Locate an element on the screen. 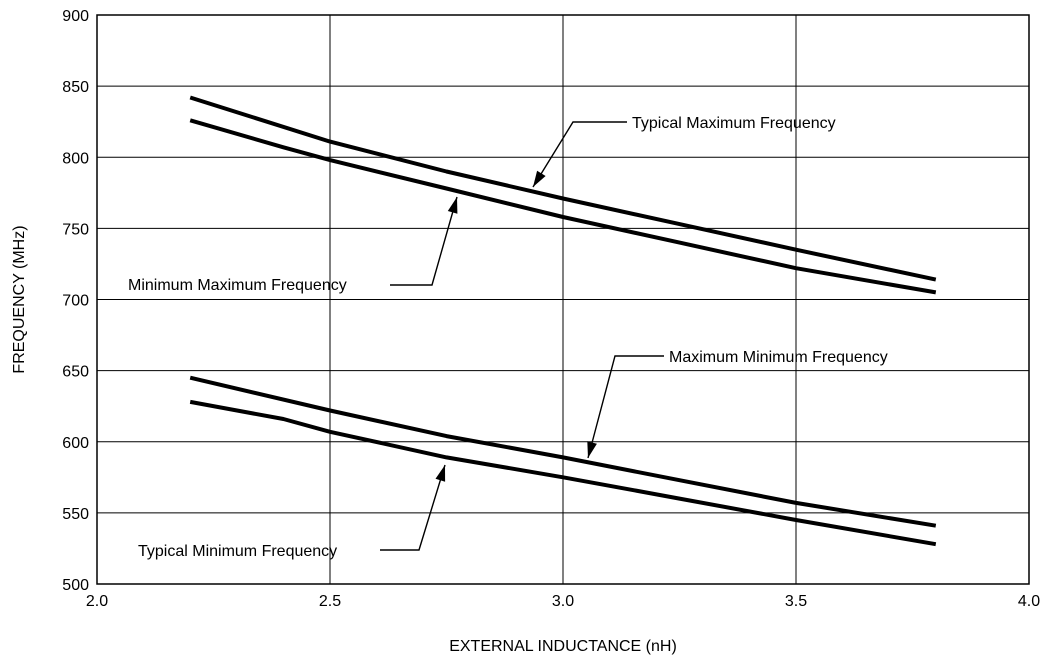 This screenshot has width=1043, height=660. y-tick-label: 750 is located at coordinates (75, 229).